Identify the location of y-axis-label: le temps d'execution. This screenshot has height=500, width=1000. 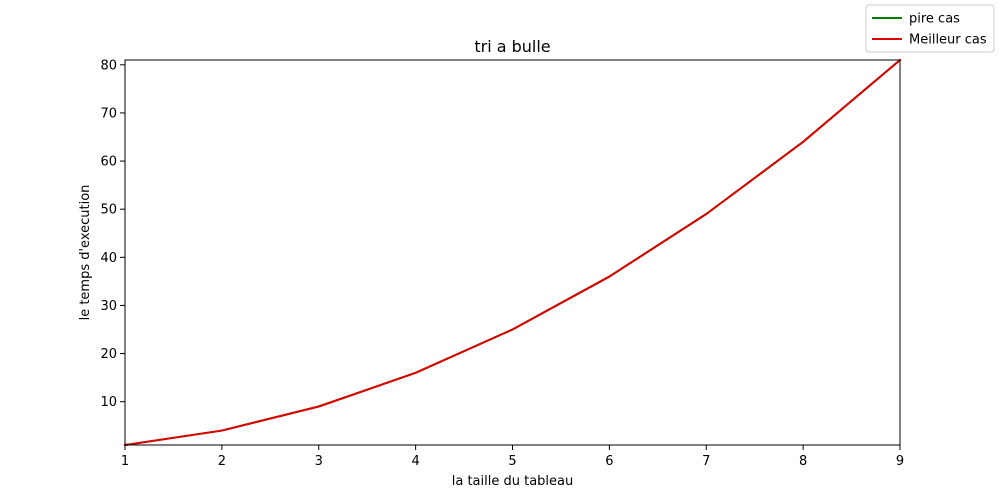
(85, 253).